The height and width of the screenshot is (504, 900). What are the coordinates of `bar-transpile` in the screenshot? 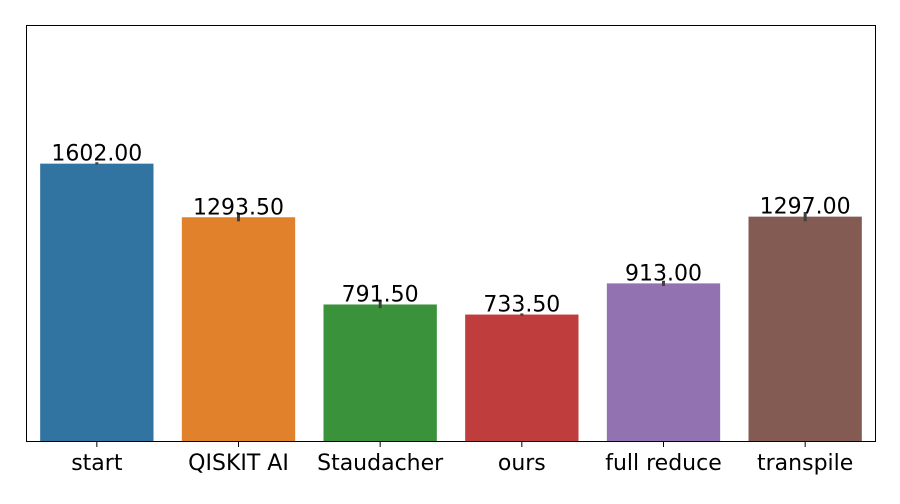 It's located at (805, 329).